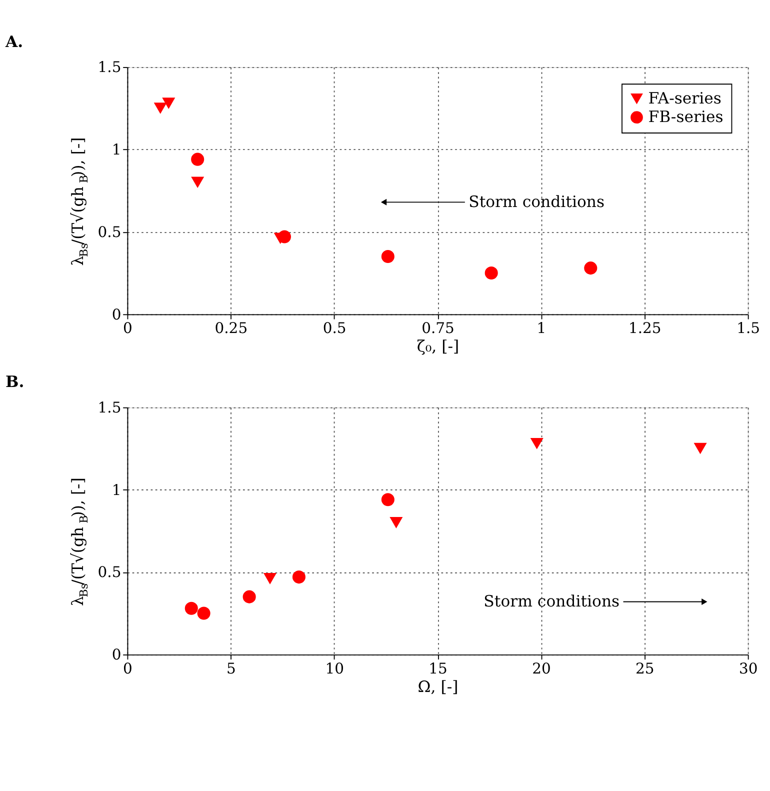  I want to click on chart-title: A., so click(14, 41).